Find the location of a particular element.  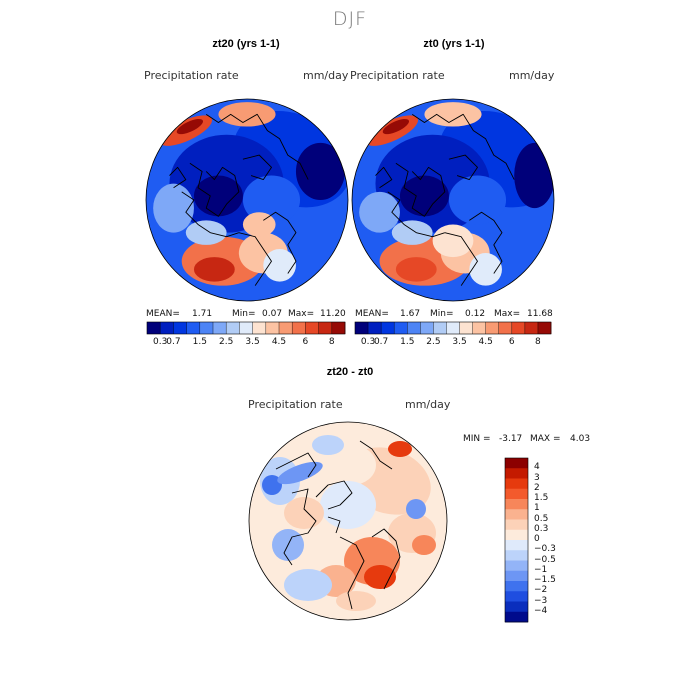

diff-colorbar-tick-label: −0.3 is located at coordinates (545, 549).